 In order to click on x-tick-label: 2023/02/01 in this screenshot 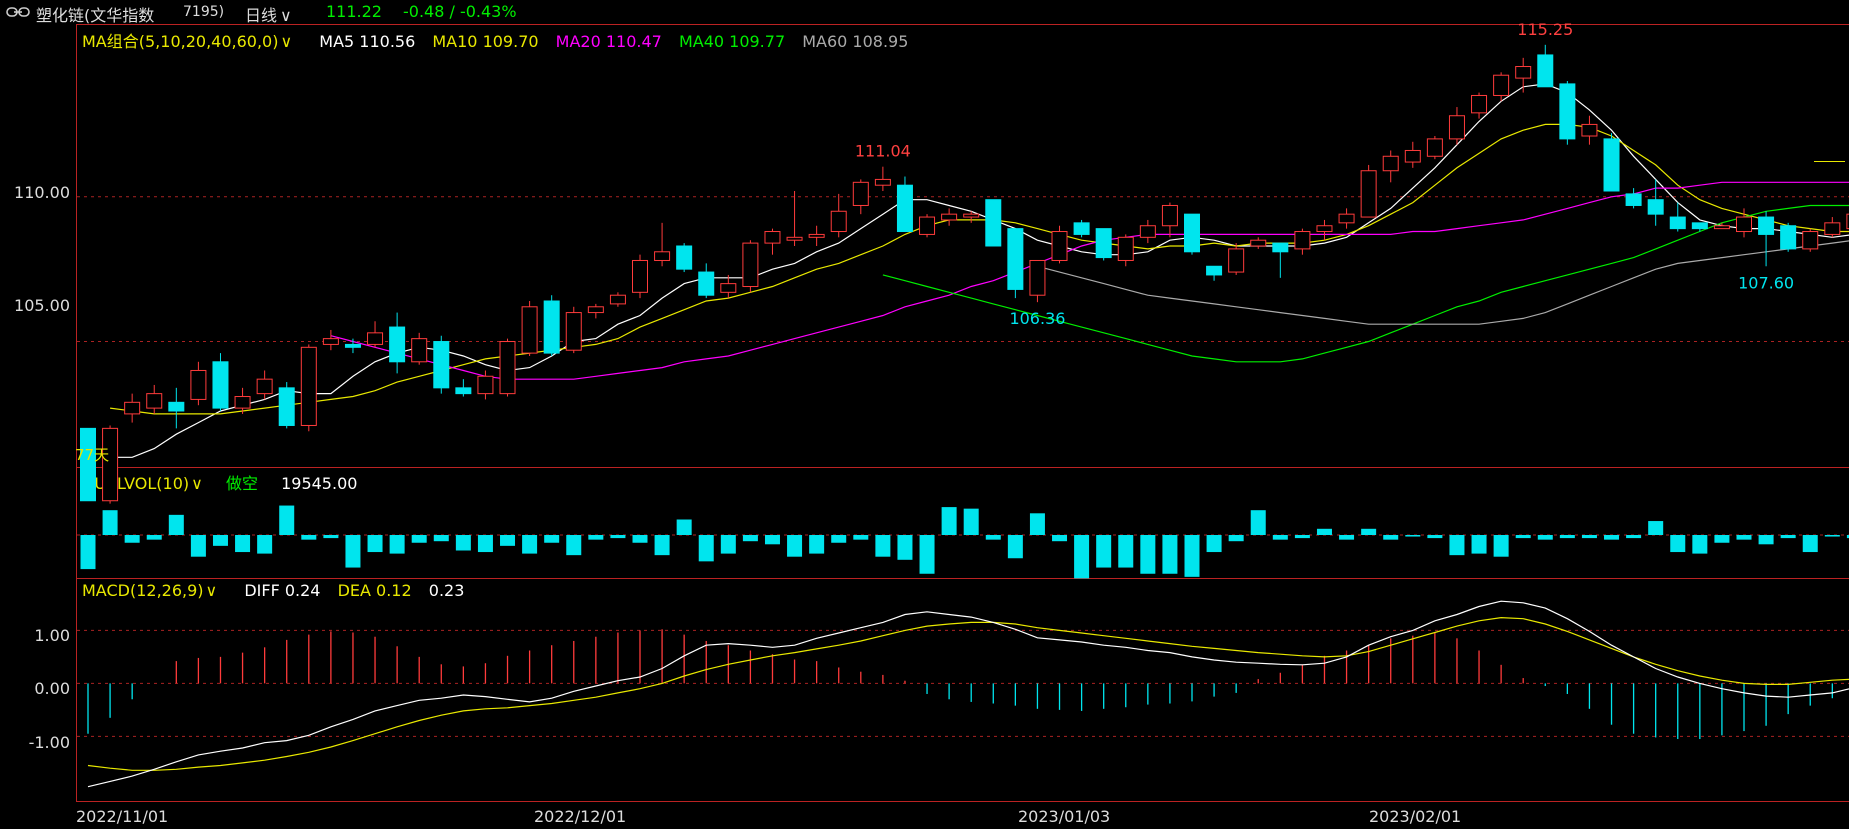, I will do `click(1415, 816)`.